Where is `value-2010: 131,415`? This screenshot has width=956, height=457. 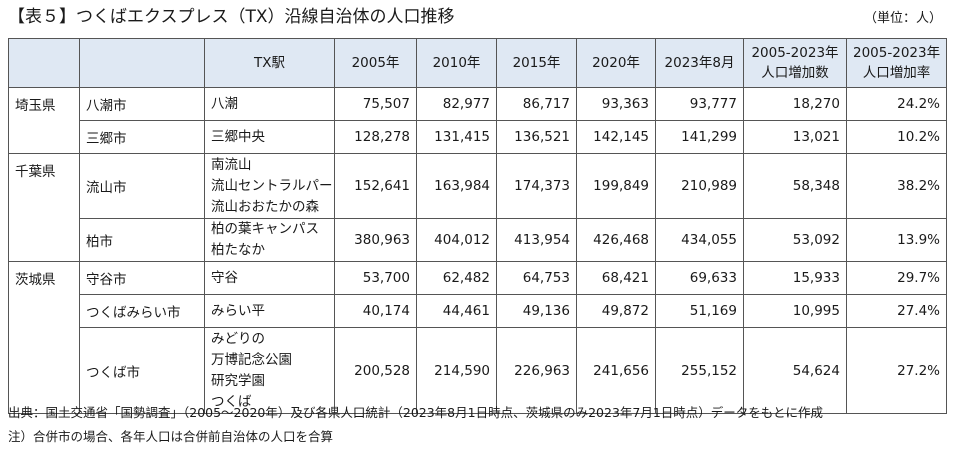
value-2010: 131,415 is located at coordinates (456, 137).